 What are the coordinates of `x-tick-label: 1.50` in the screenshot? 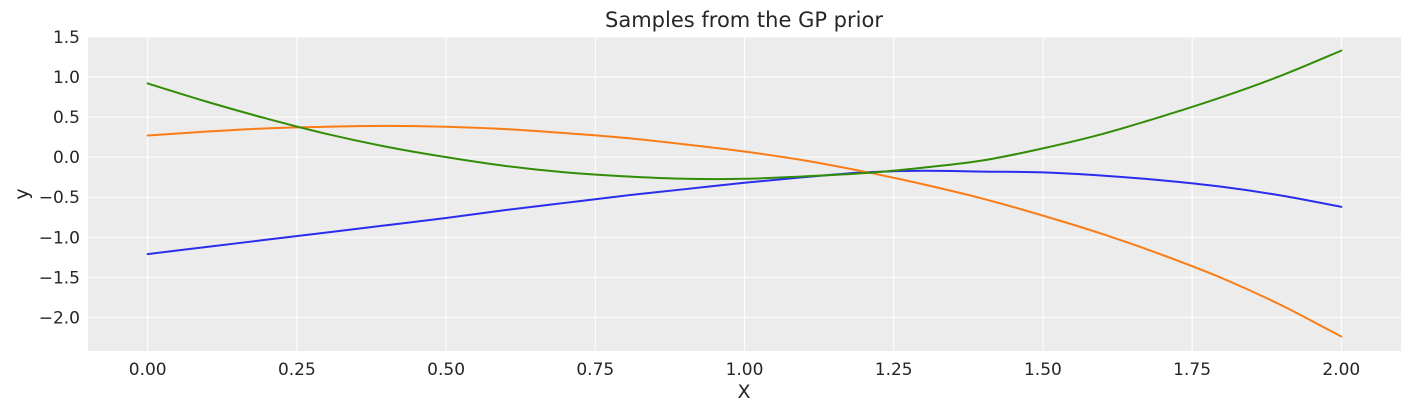 It's located at (1043, 370).